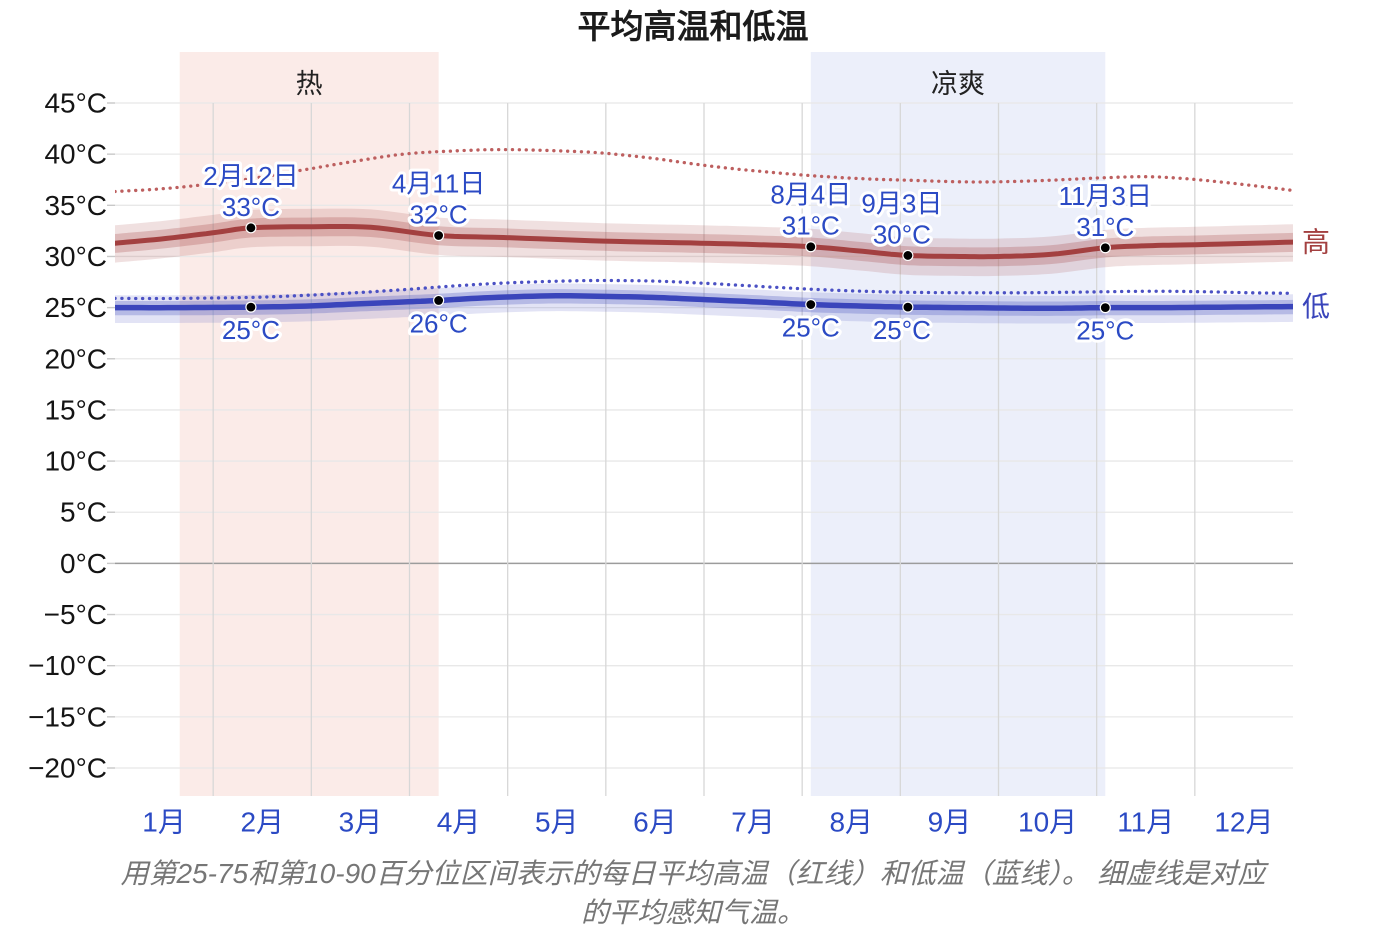 The height and width of the screenshot is (946, 1386). What do you see at coordinates (851, 822) in the screenshot?
I see `month-label: 8月` at bounding box center [851, 822].